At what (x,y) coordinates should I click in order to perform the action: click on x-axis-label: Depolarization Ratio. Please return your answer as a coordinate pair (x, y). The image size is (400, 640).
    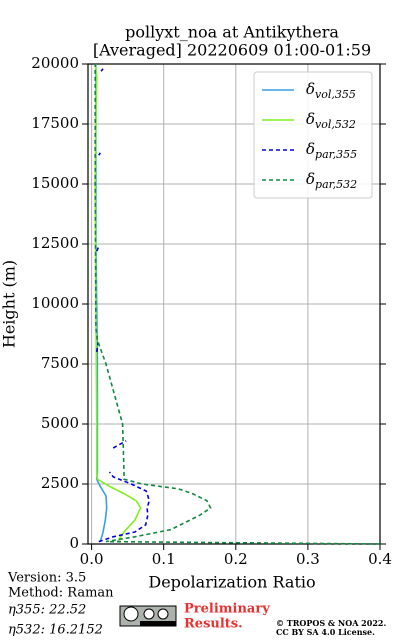
    Looking at the image, I should click on (231, 582).